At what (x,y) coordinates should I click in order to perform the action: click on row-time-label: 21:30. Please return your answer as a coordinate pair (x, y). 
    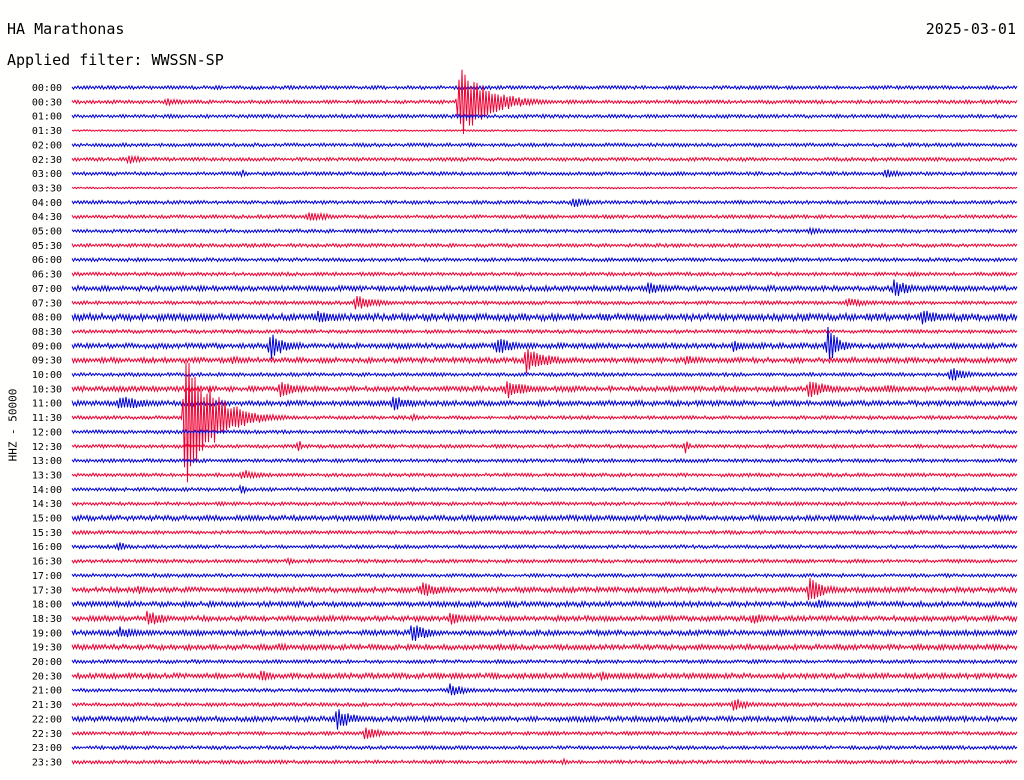
    Looking at the image, I should click on (47, 705).